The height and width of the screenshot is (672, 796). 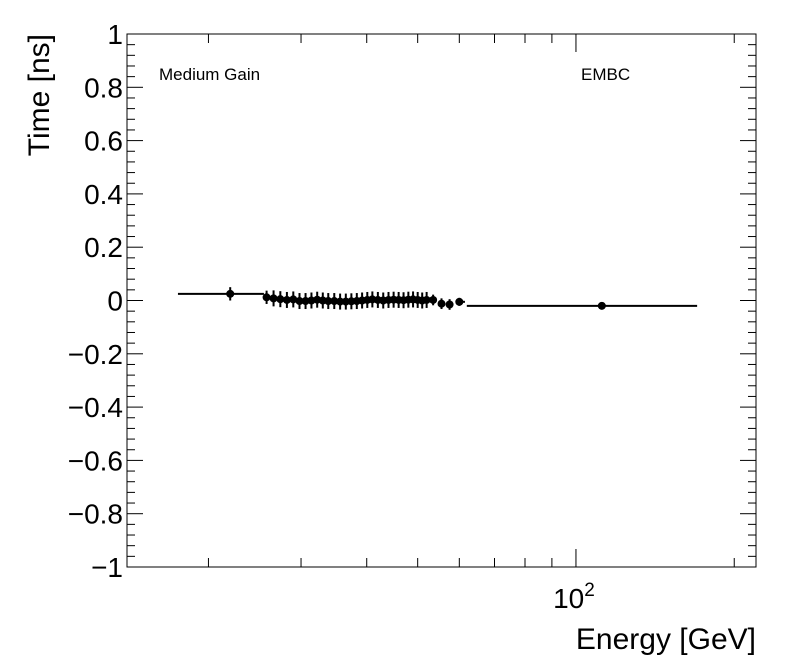 I want to click on y-tick-label: 0.8, so click(x=103, y=87).